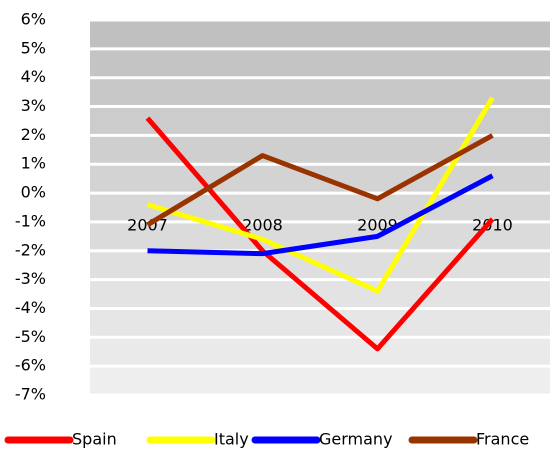  Describe the element at coordinates (30, 307) in the screenshot. I see `y-tick-label: -4%` at that location.